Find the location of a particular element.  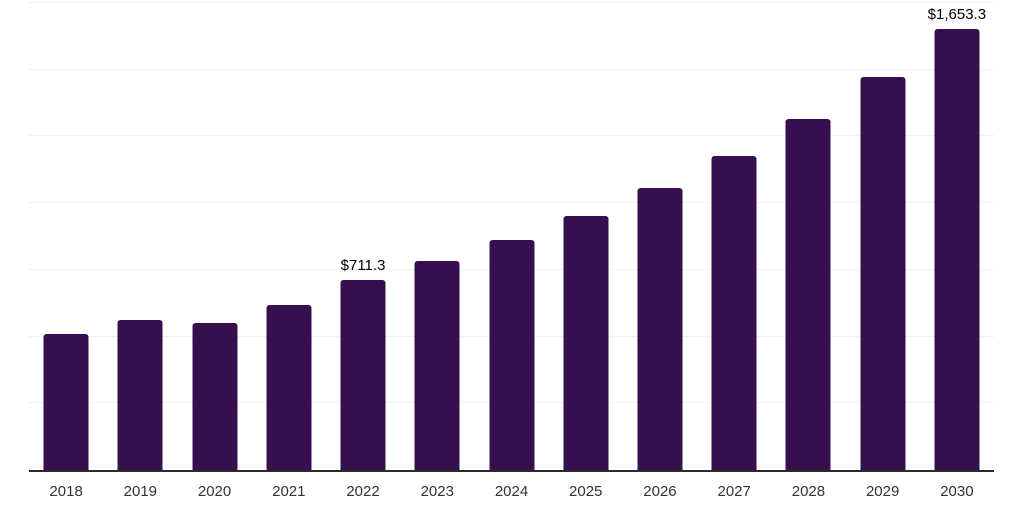

data-label: $1,653.3 is located at coordinates (957, 14).